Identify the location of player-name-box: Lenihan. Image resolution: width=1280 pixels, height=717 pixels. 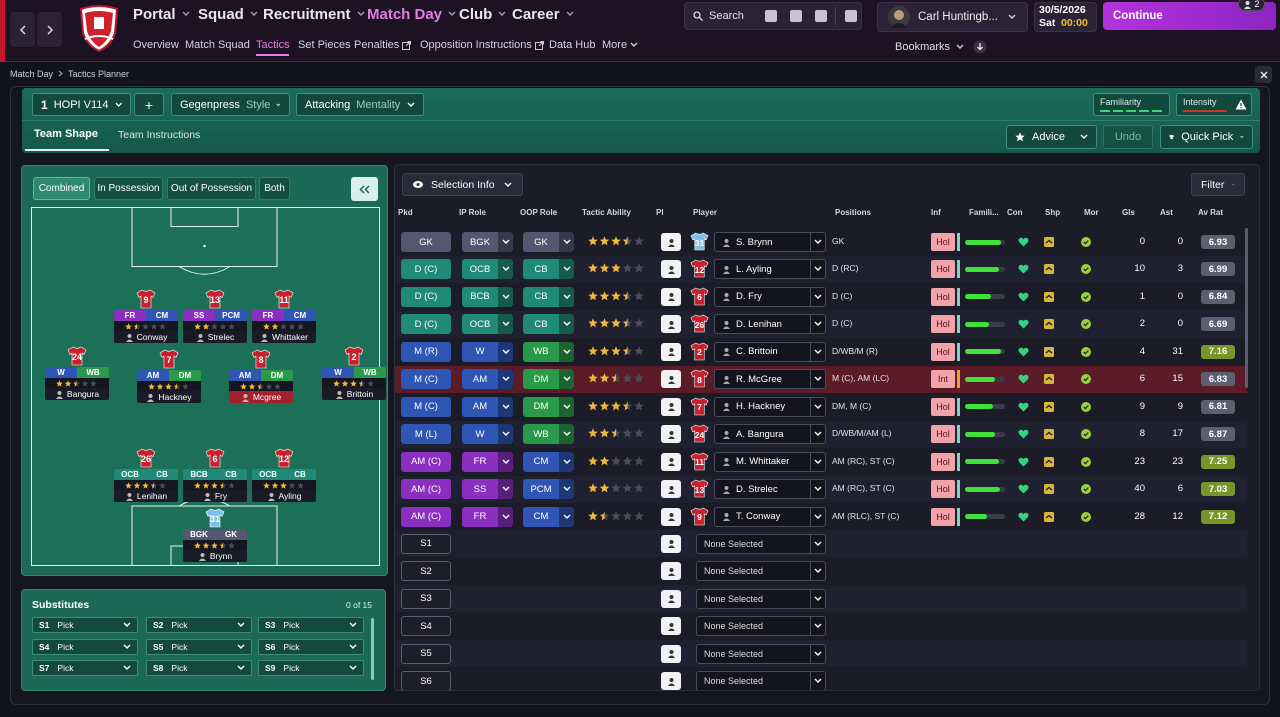
(146, 496).